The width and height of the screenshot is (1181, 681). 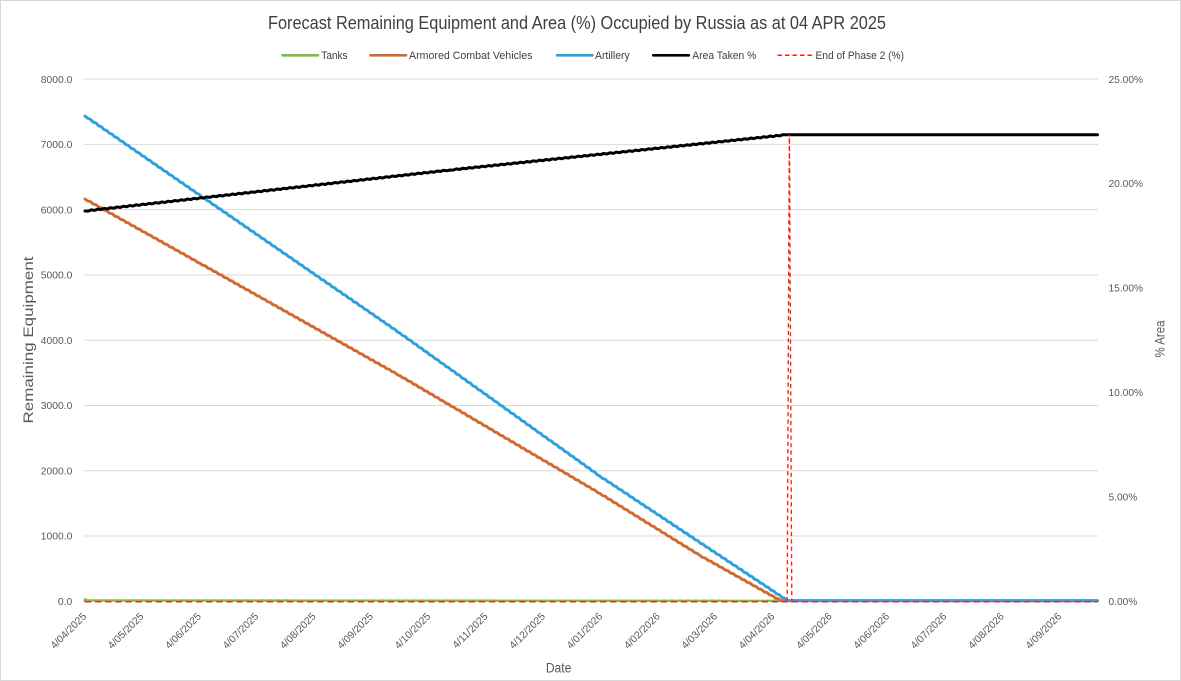 What do you see at coordinates (65, 602) in the screenshot?
I see `svg-text: 0.0` at bounding box center [65, 602].